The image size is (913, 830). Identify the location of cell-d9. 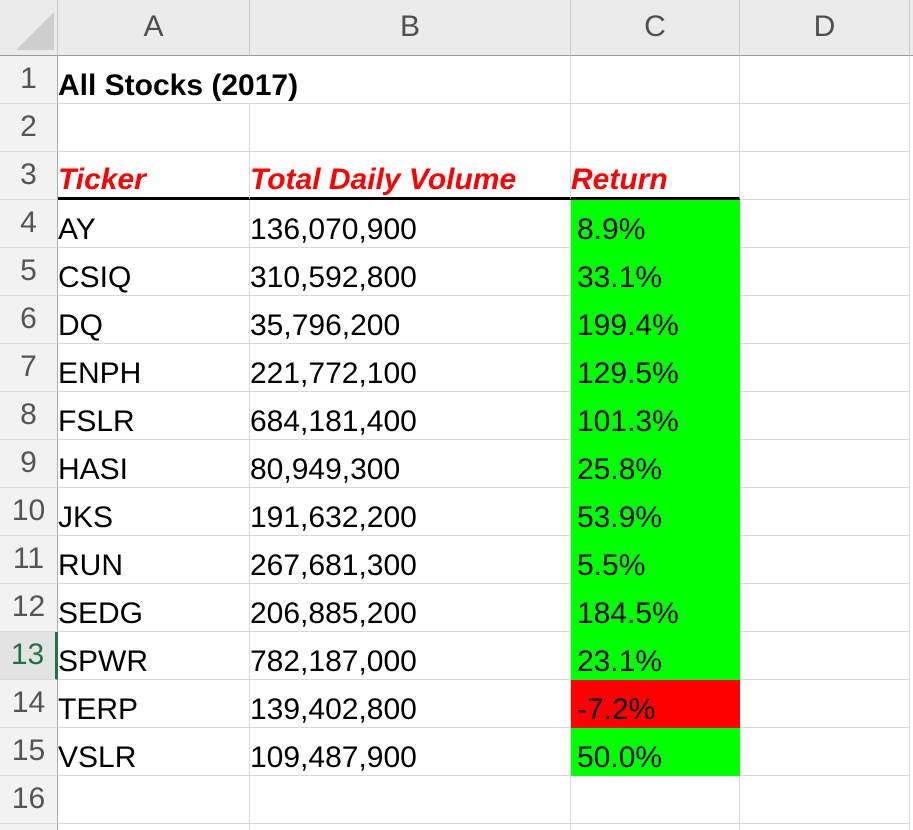
(825, 464).